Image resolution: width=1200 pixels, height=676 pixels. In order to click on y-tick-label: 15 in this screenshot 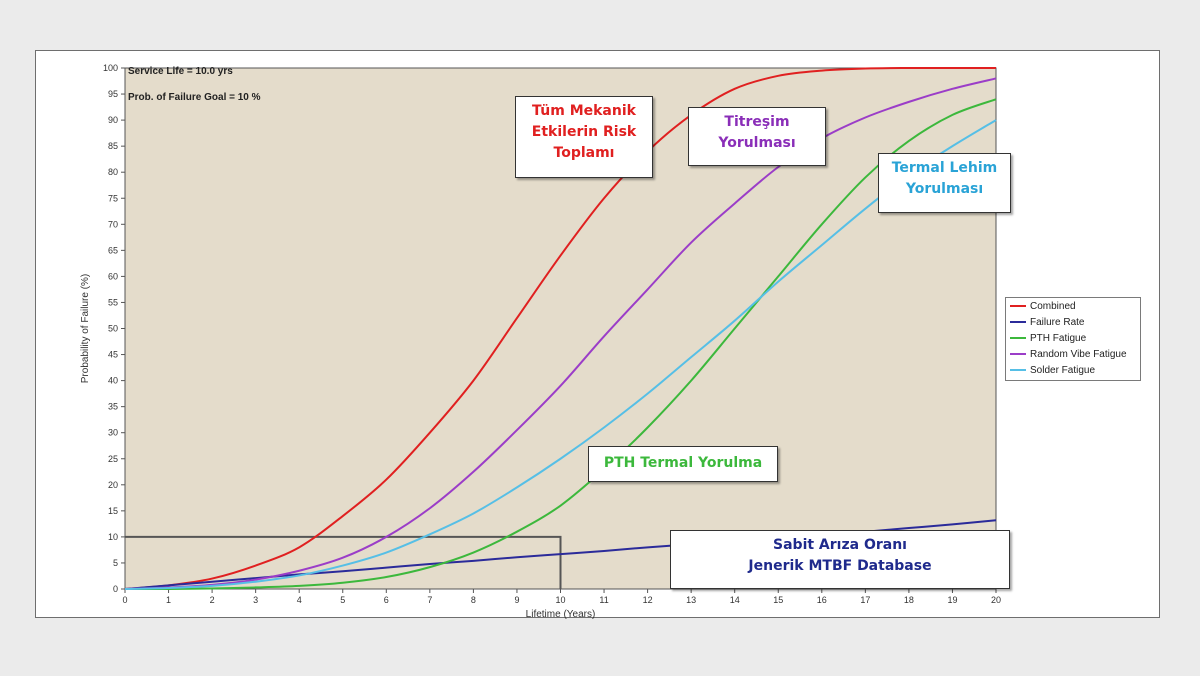, I will do `click(113, 511)`.